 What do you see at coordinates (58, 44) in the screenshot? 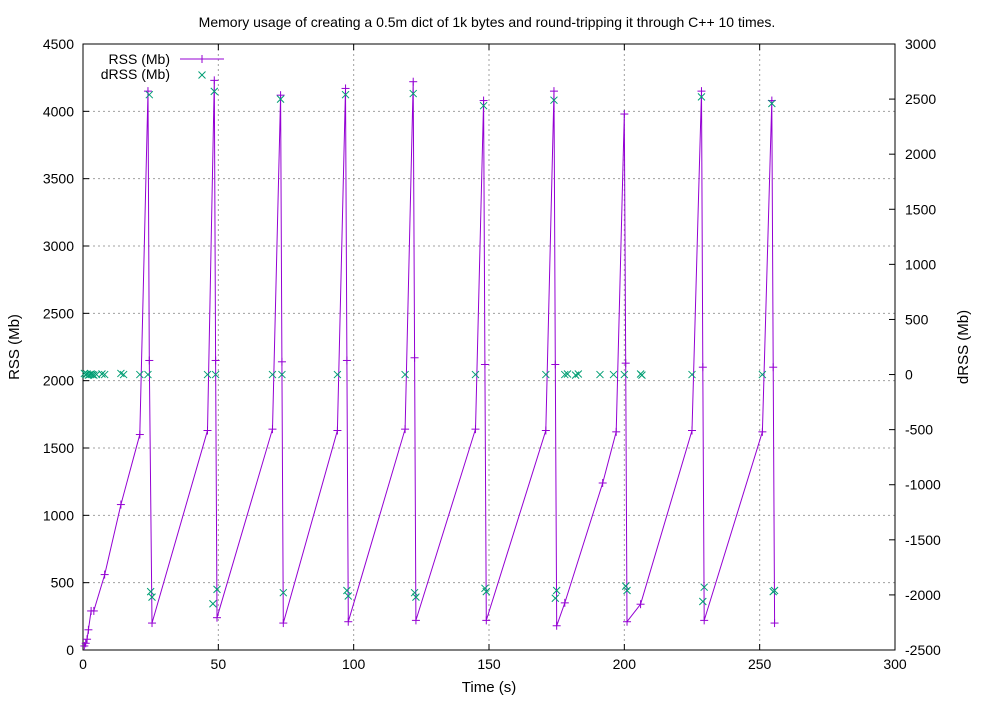
I see `y-tick-label: 4500` at bounding box center [58, 44].